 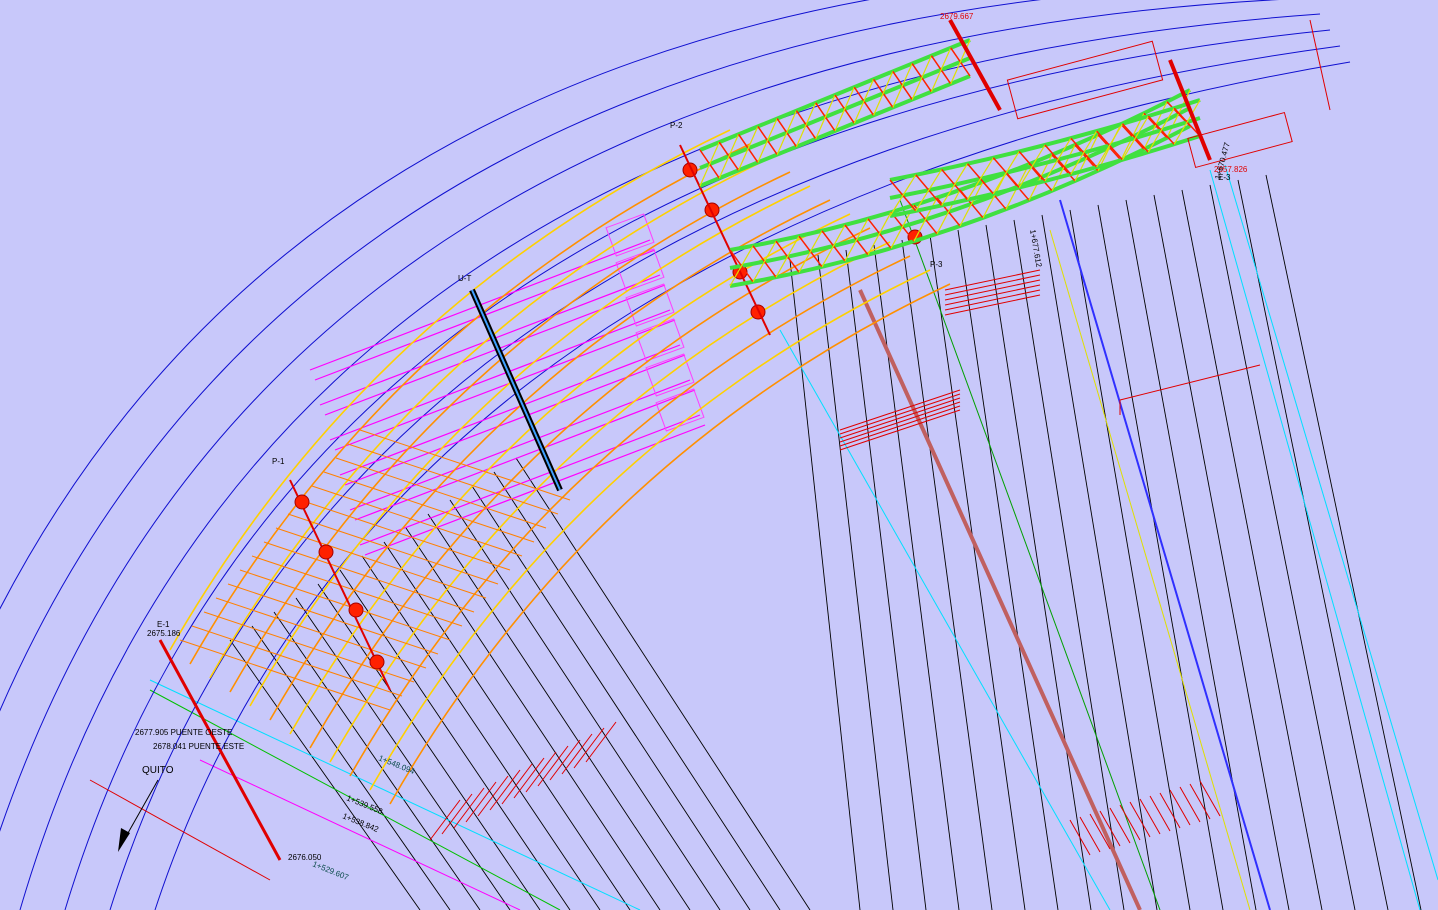 I want to click on abutment, so click(x=975, y=65).